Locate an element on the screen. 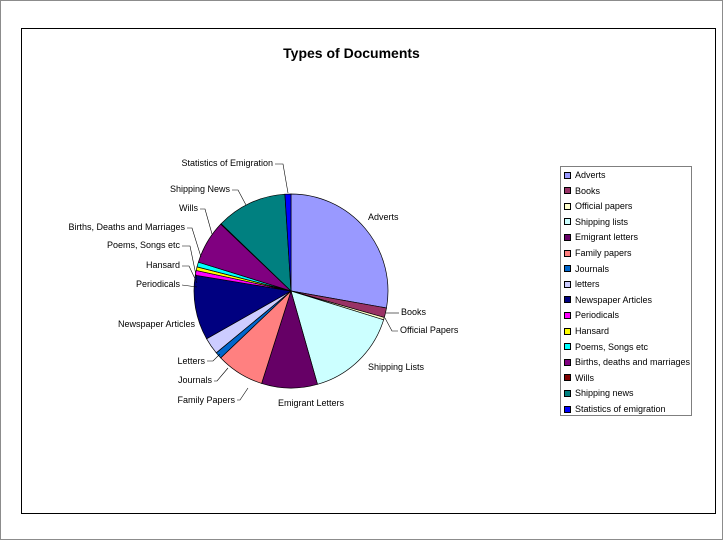  legend-item: Books is located at coordinates (582, 191).